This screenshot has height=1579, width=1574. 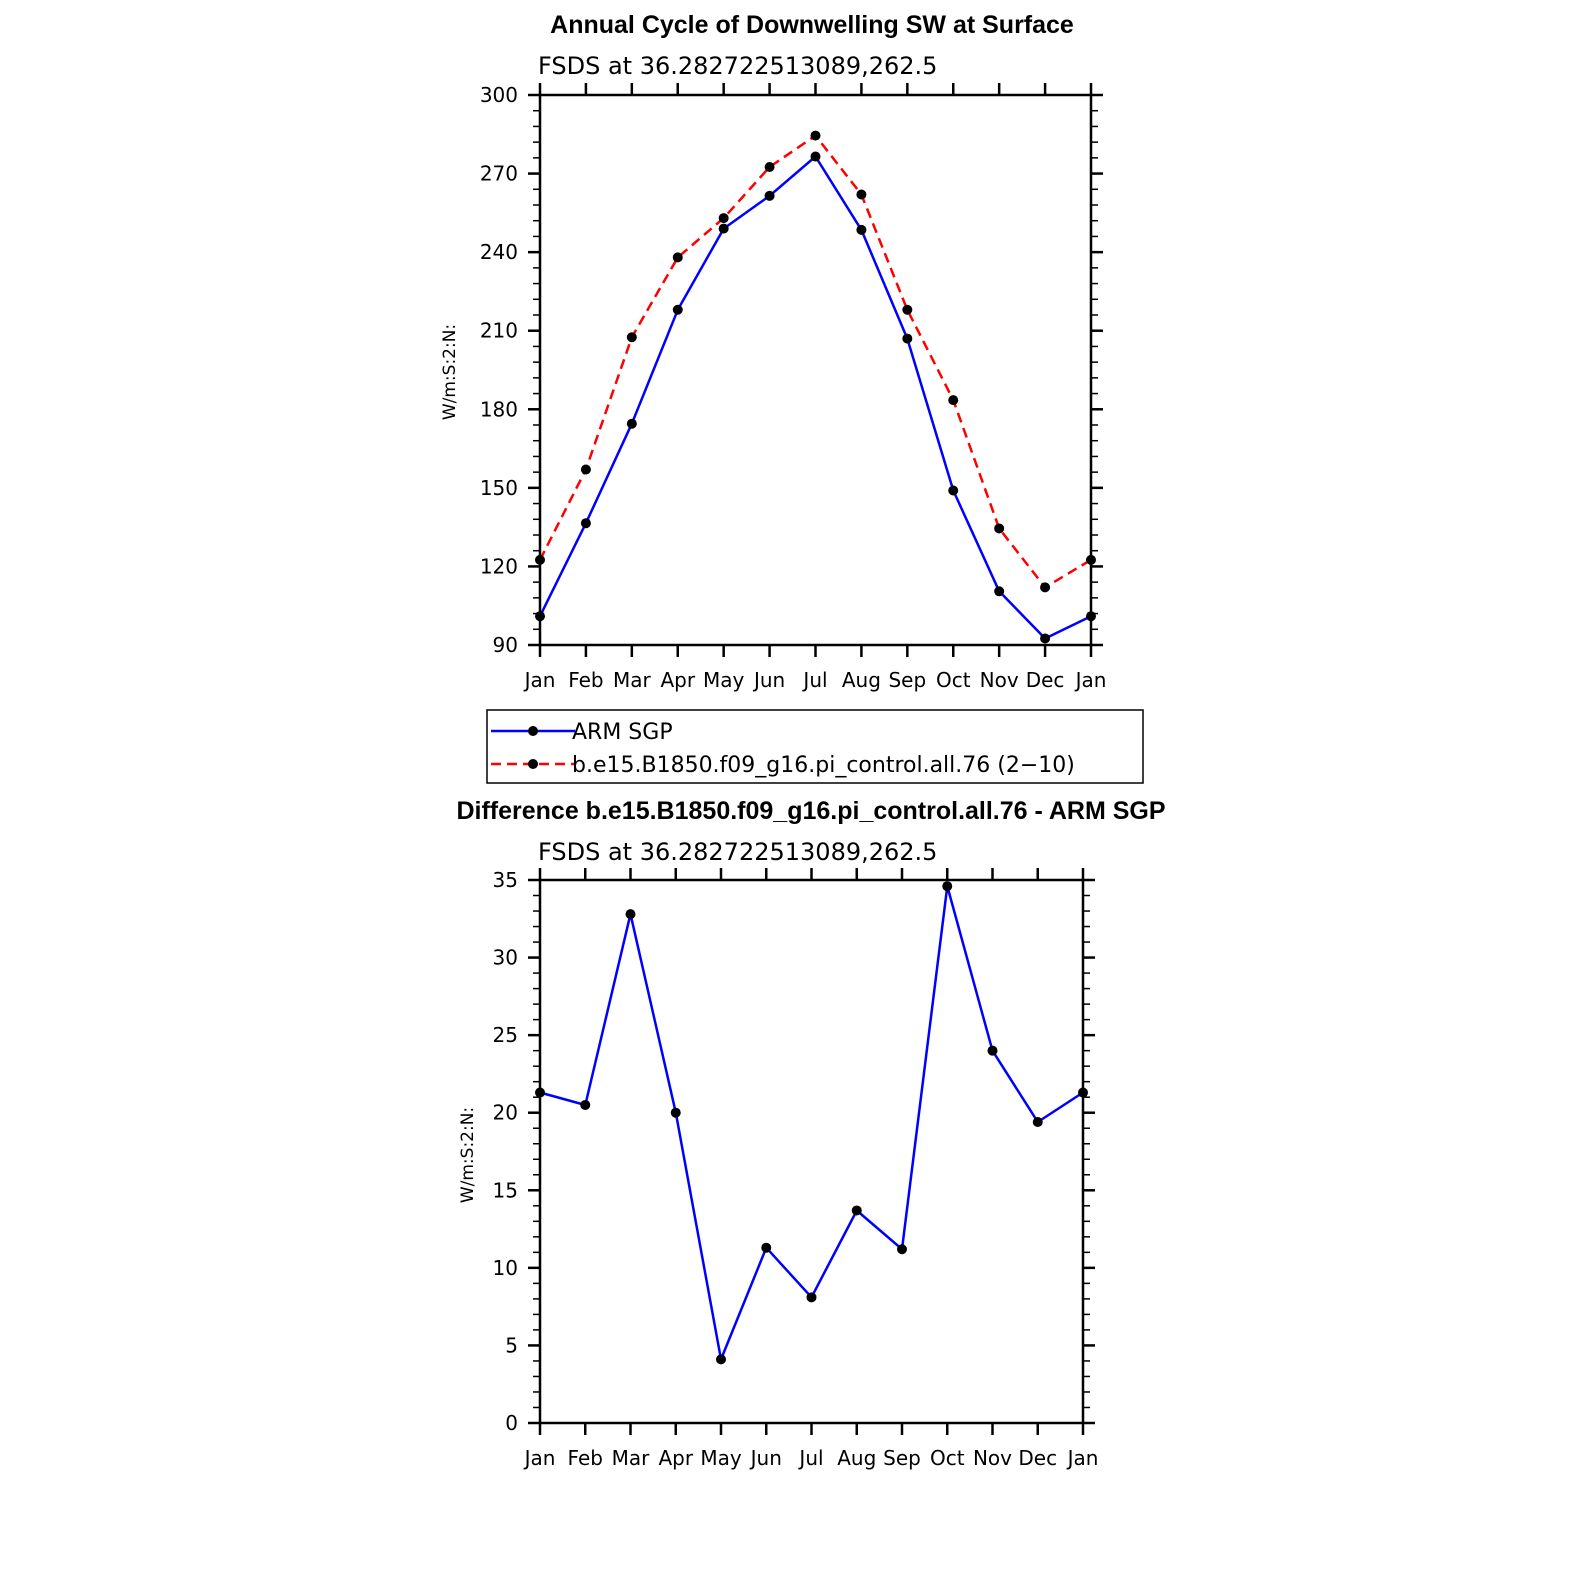 I want to click on top-chart-frame, so click(x=815, y=370).